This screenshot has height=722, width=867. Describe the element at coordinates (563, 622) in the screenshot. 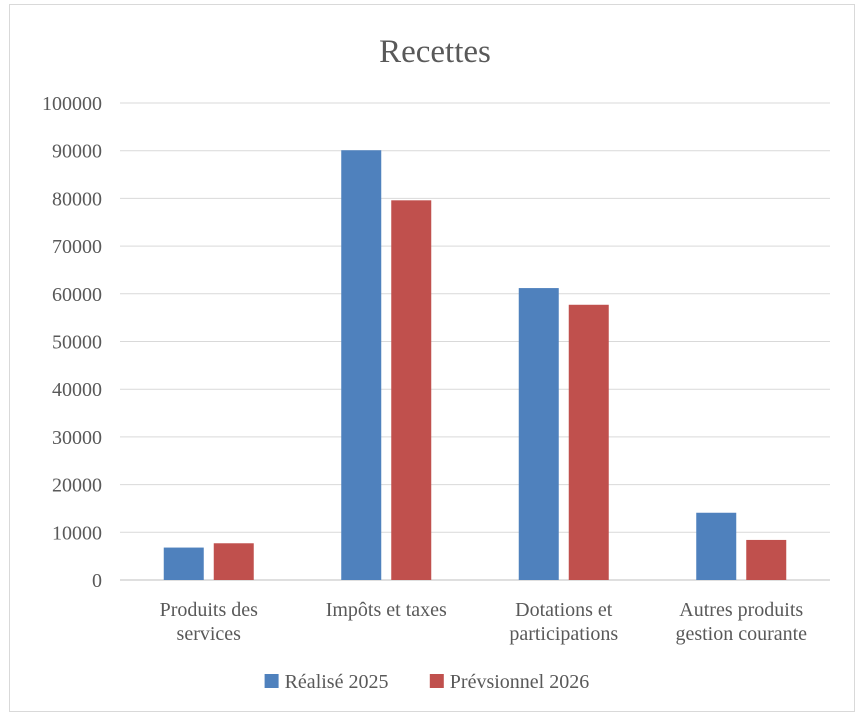

I see `category-label: Dotations et participations` at that location.